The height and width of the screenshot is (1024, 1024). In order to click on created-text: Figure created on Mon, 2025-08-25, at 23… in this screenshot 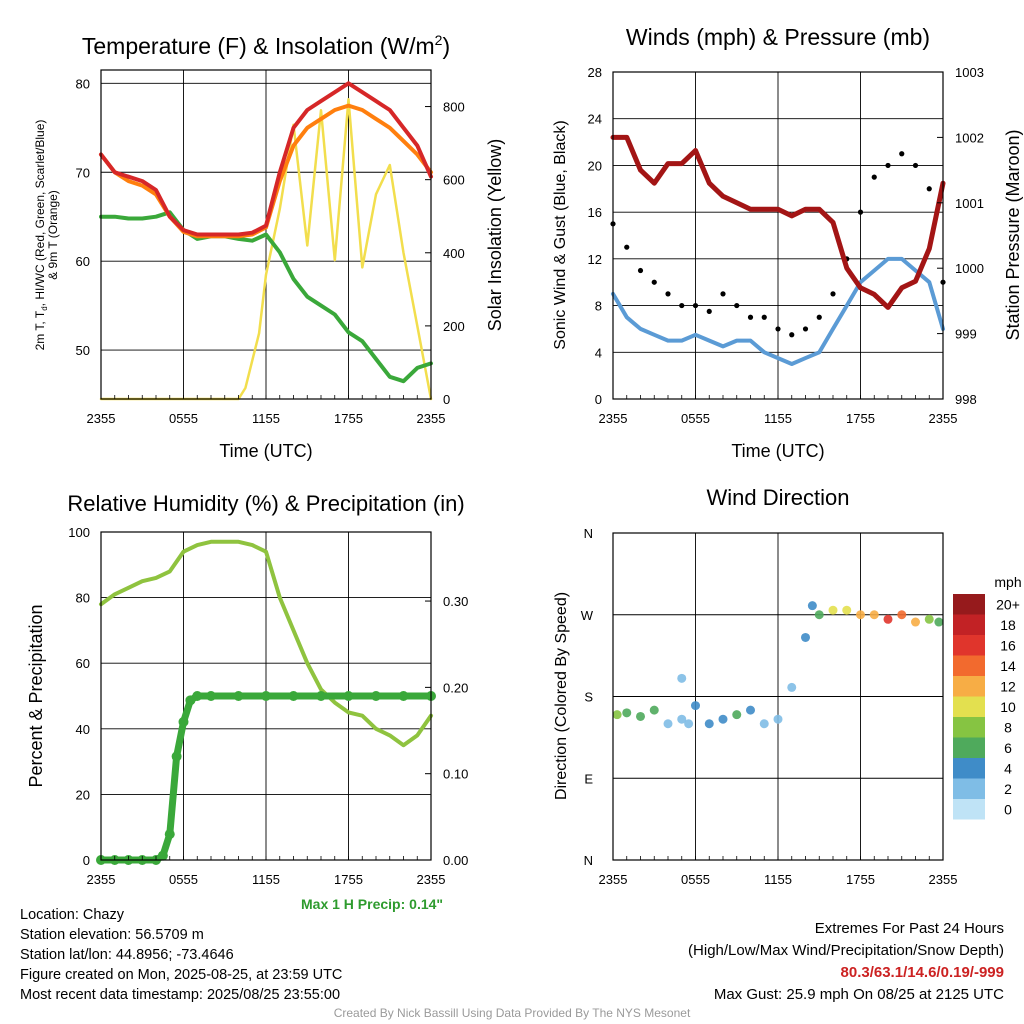, I will do `click(181, 975)`.